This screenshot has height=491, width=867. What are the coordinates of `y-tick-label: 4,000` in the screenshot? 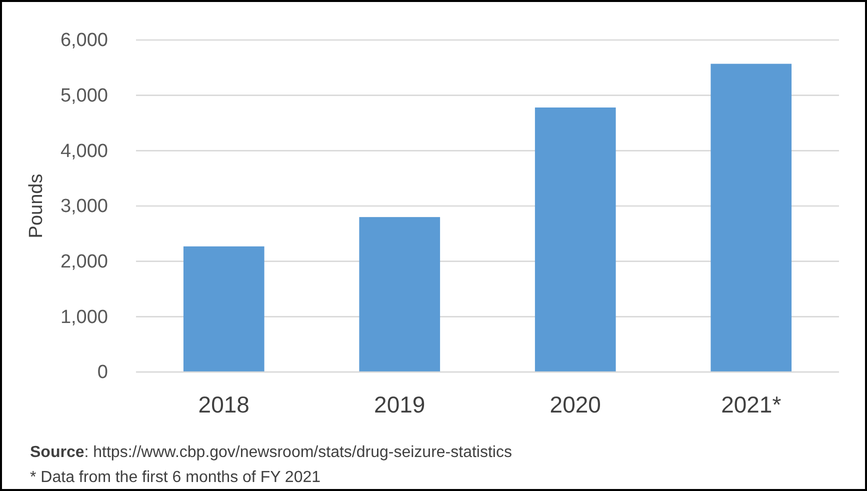 It's located at (84, 151).